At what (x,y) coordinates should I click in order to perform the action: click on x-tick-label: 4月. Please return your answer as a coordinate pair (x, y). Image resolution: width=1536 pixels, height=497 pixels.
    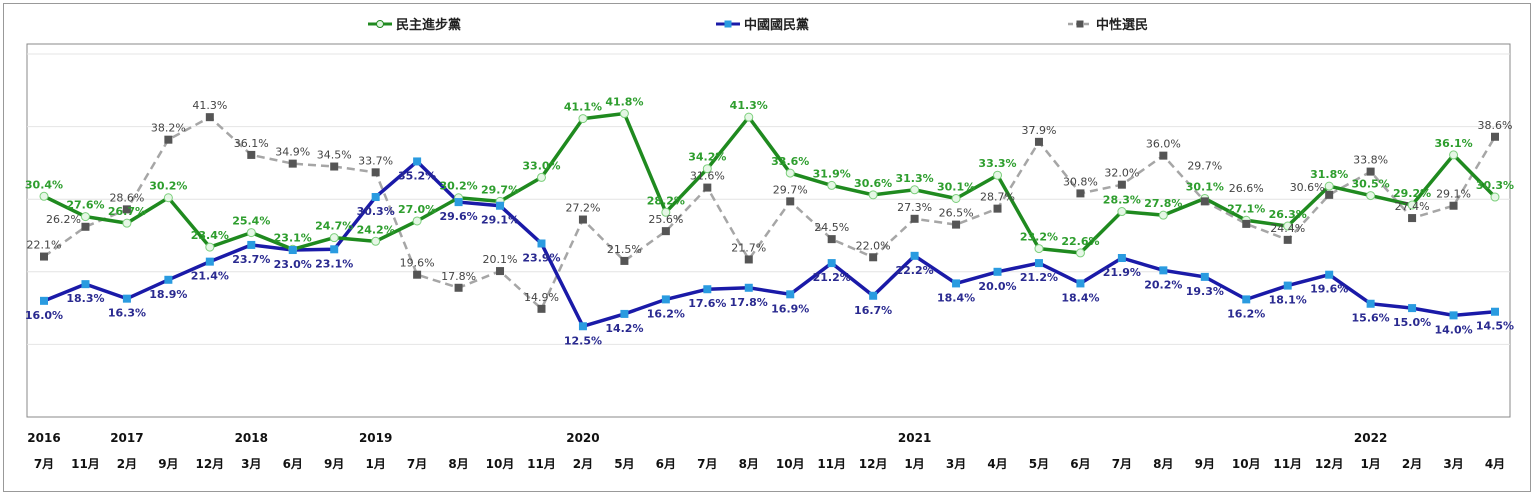
    Looking at the image, I should click on (997, 464).